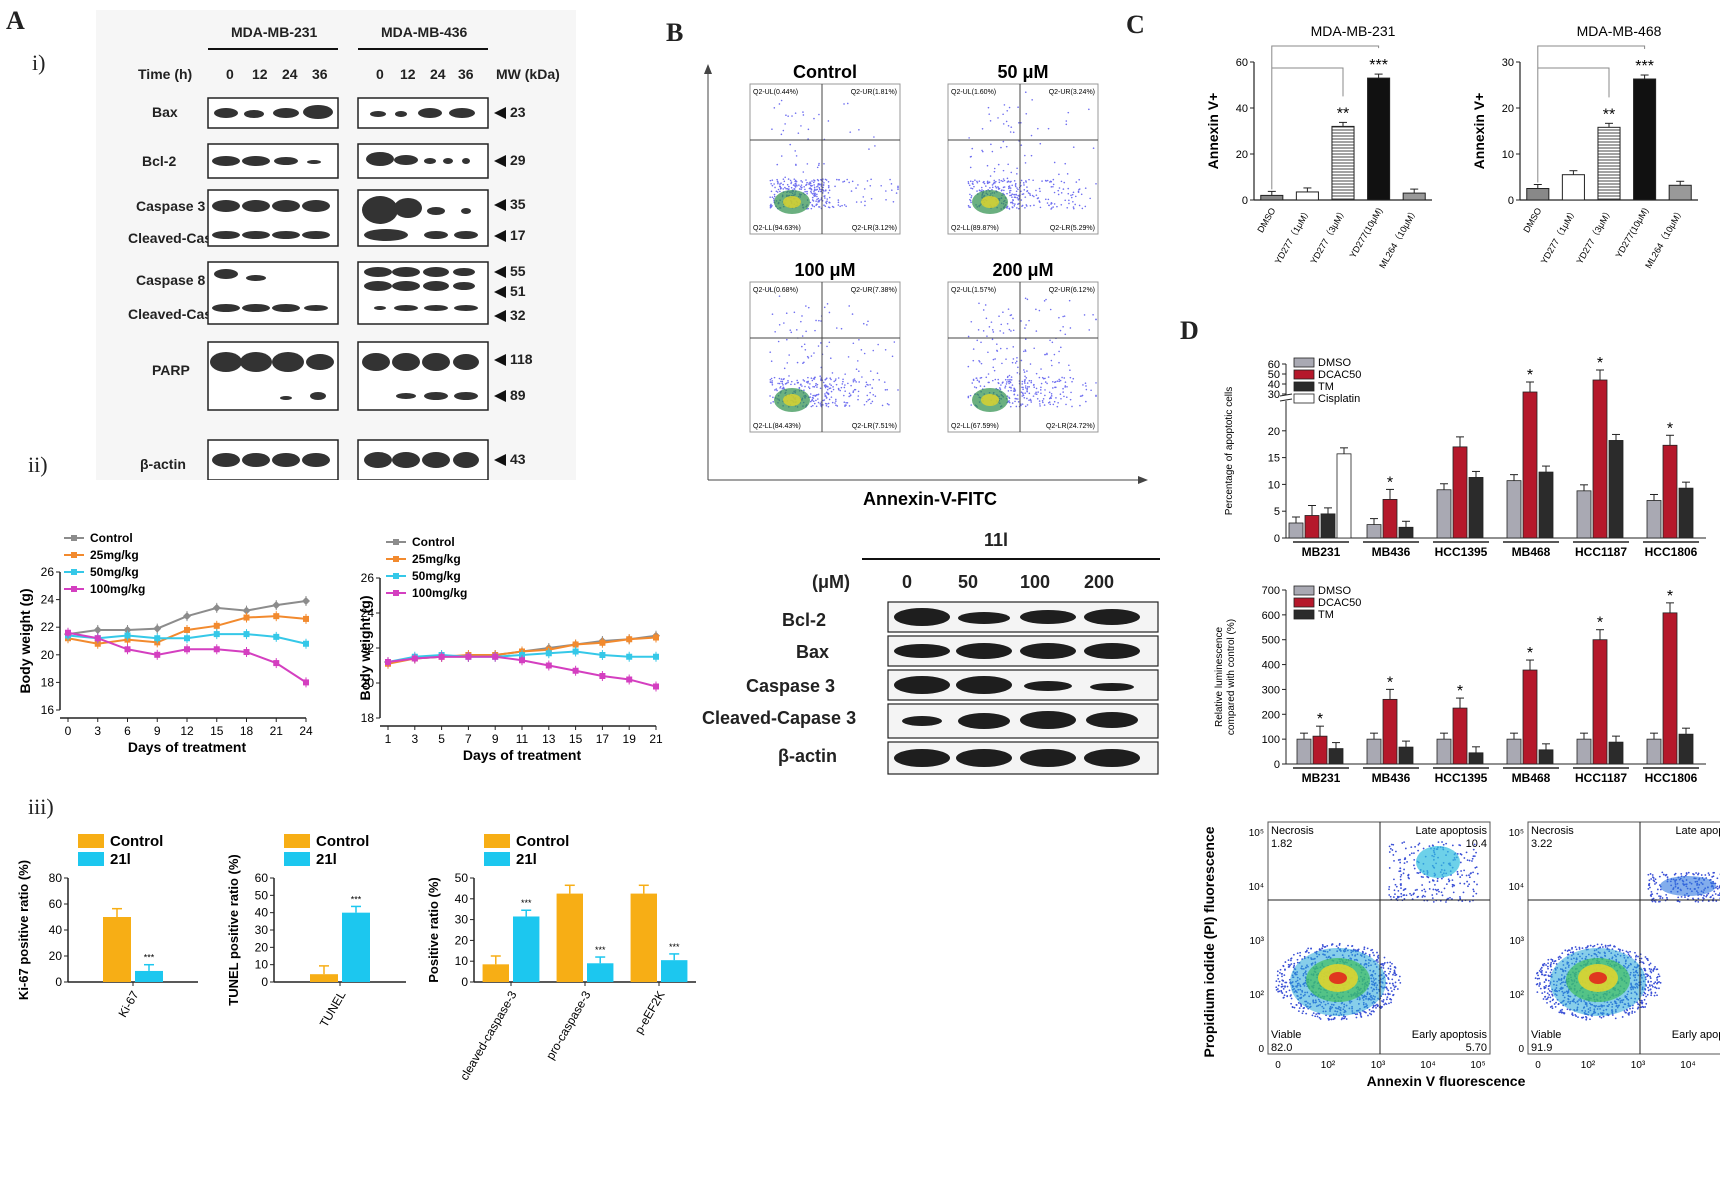  Describe the element at coordinates (433, 929) in the screenshot. I see `y-axis-label: Positive ratio (%)` at that location.